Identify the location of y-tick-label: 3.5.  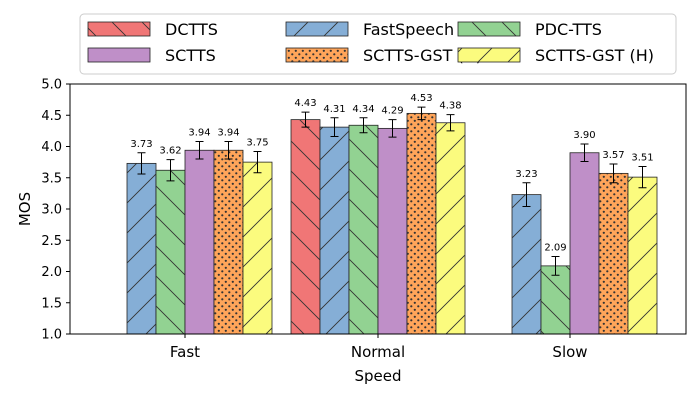
(51, 178).